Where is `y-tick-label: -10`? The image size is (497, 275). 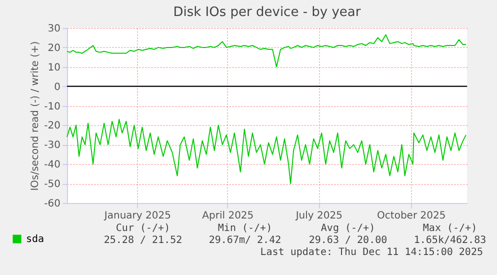 y-tick-label: -10 is located at coordinates (52, 106).